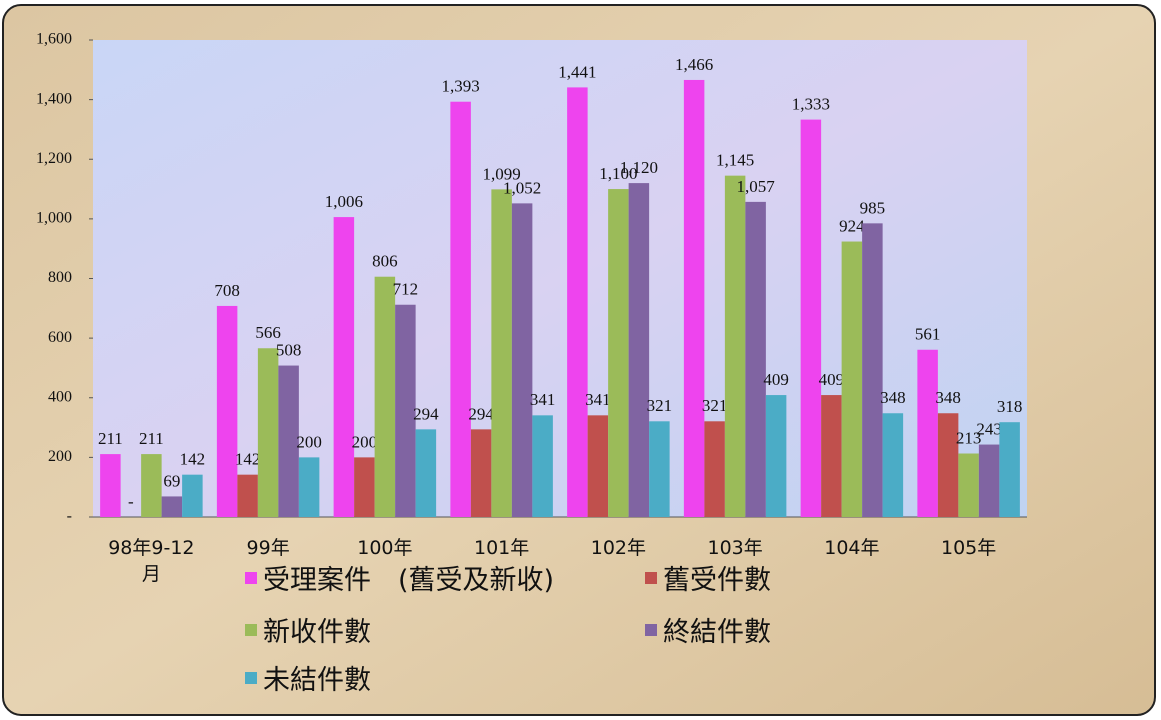 The height and width of the screenshot is (720, 1161). I want to click on x-tick-label: 100年, so click(385, 548).